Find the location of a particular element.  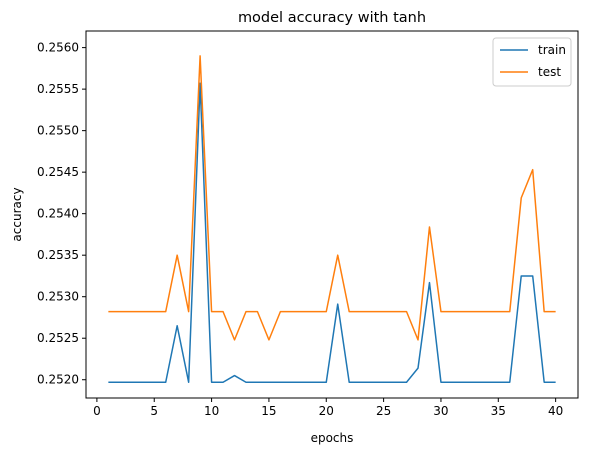

y-tick-label: 0.2545 is located at coordinates (58, 172).